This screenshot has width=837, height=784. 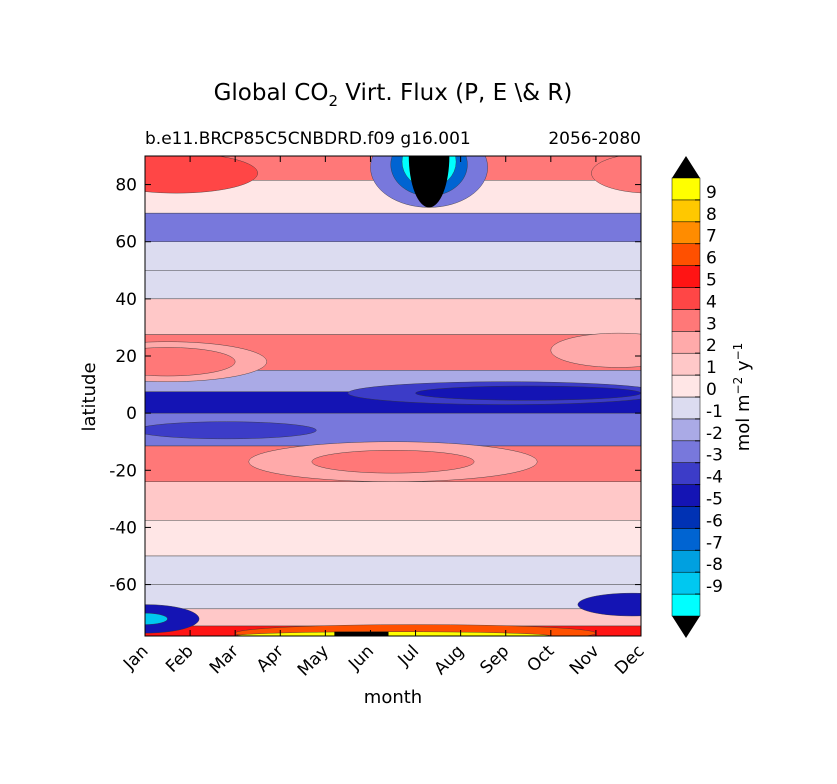 I want to click on x-tick-label: May, so click(x=313, y=660).